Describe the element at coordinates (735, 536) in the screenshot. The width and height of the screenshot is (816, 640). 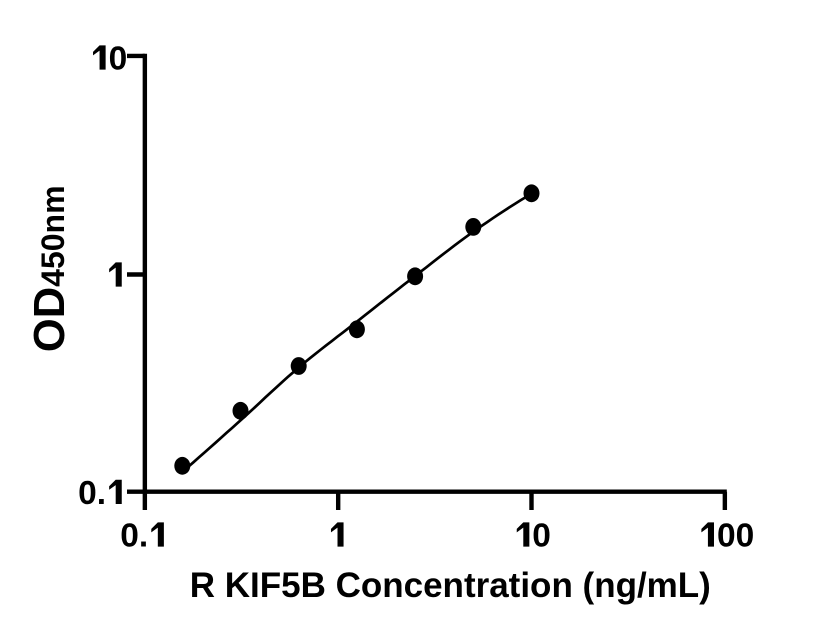
I see `svg-text: 00` at that location.